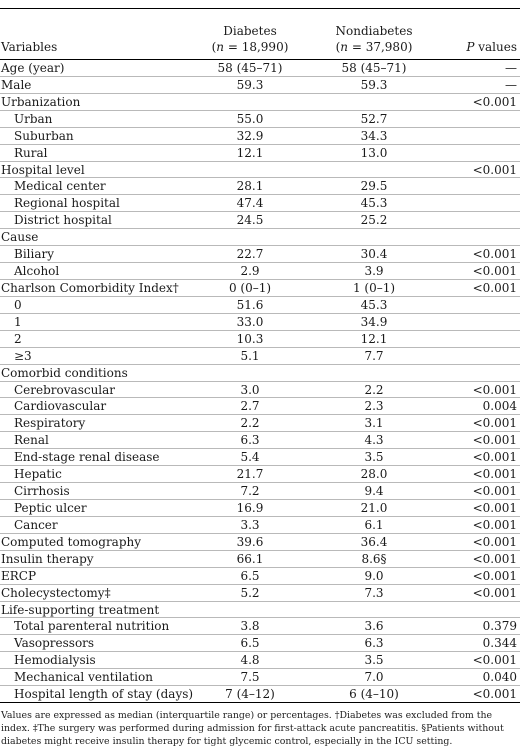 The height and width of the screenshot is (750, 520). Describe the element at coordinates (374, 474) in the screenshot. I see `nondiabetes-value: 28.0` at that location.